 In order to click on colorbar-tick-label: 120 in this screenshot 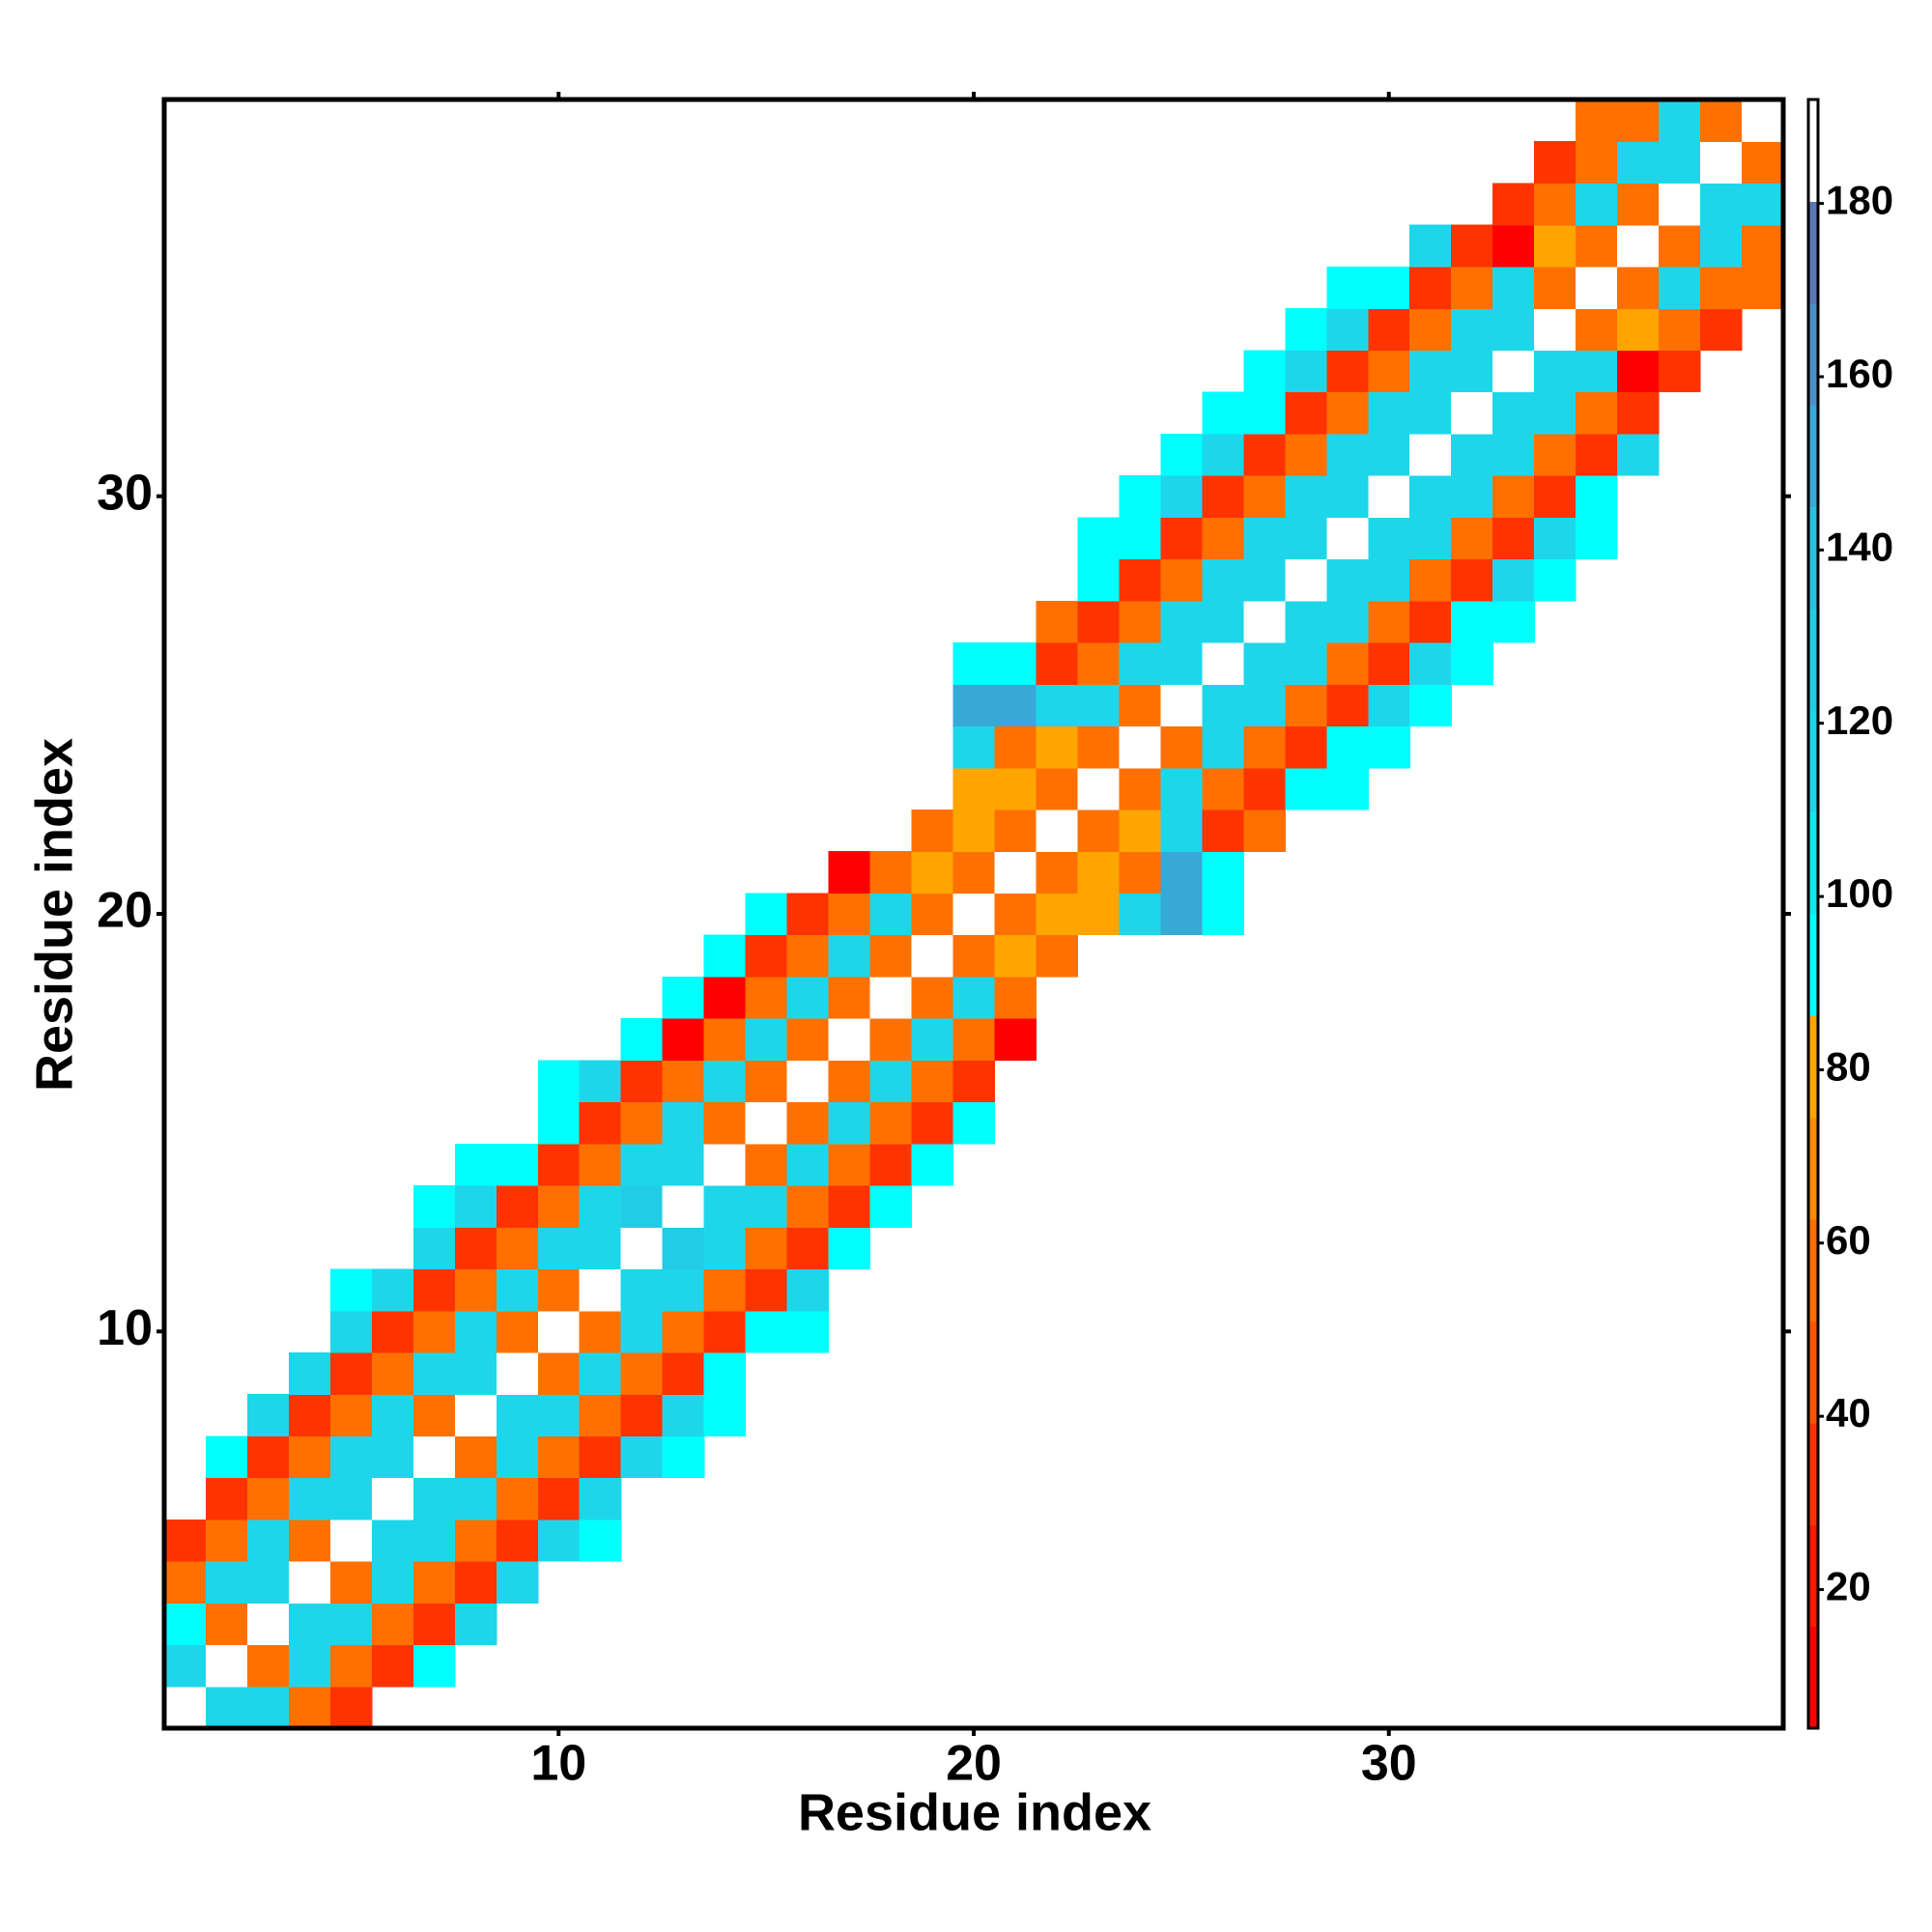, I will do `click(1859, 720)`.